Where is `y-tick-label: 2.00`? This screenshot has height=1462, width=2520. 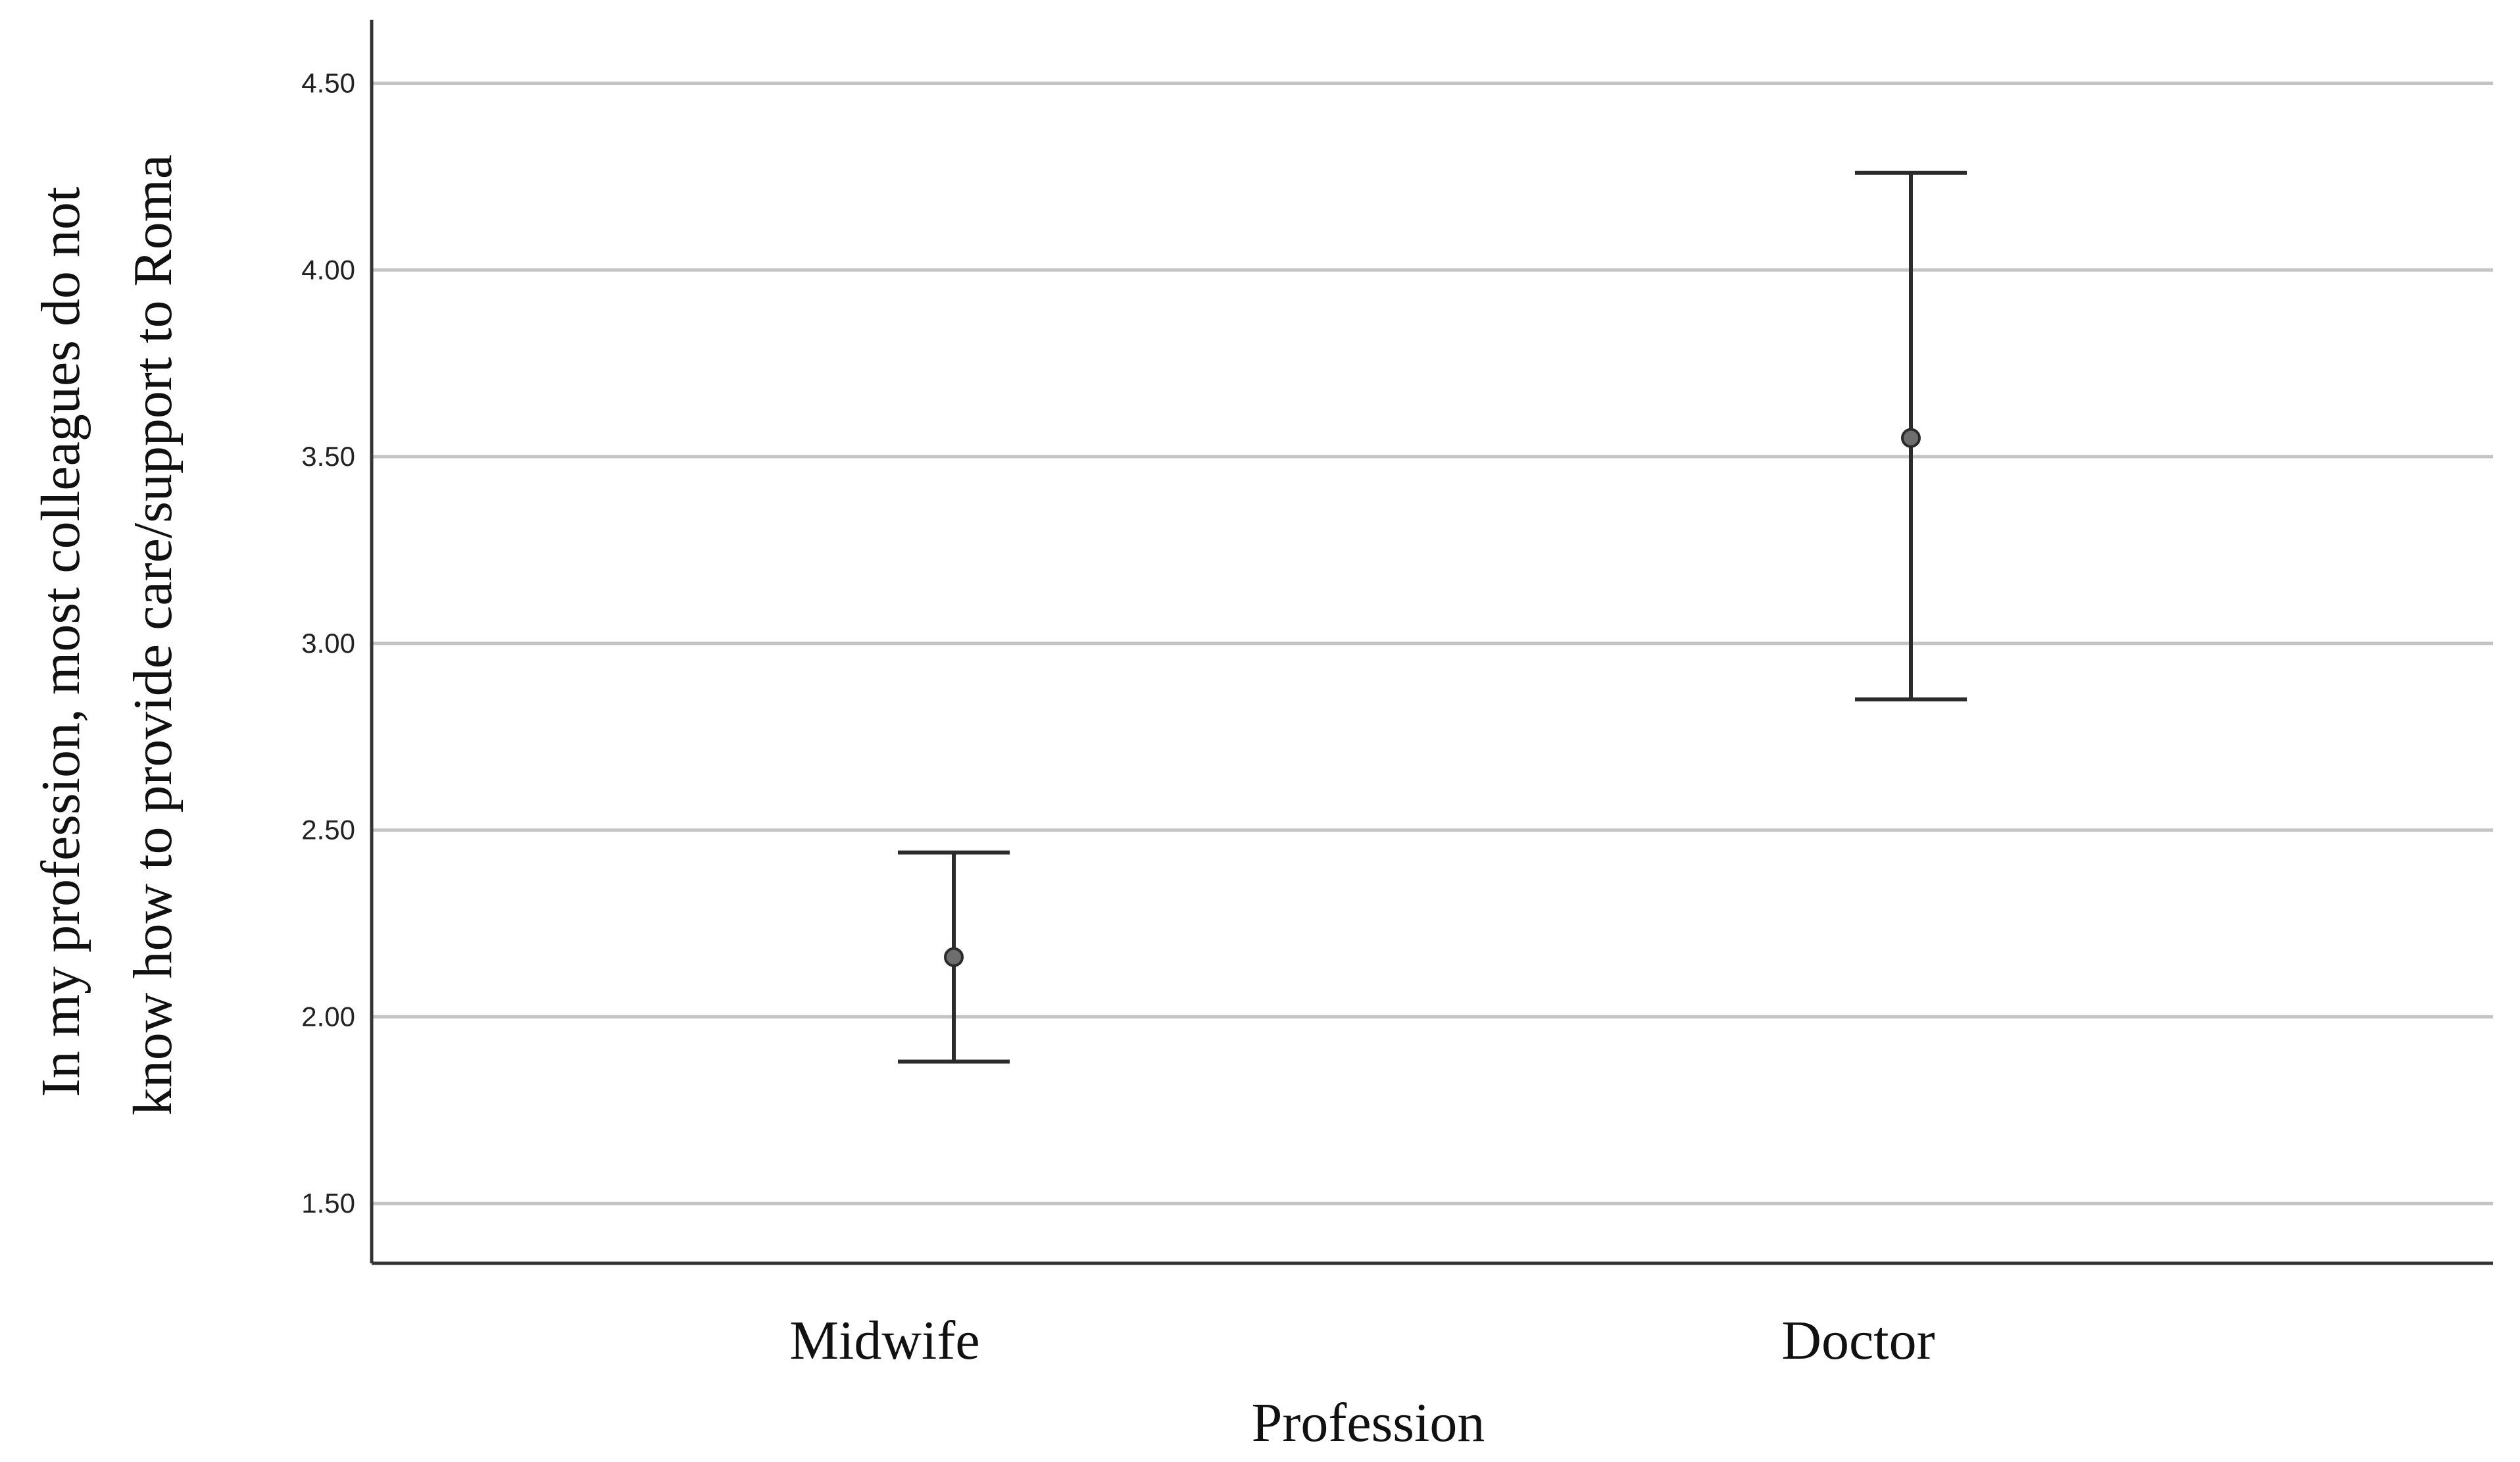 y-tick-label: 2.00 is located at coordinates (328, 1016).